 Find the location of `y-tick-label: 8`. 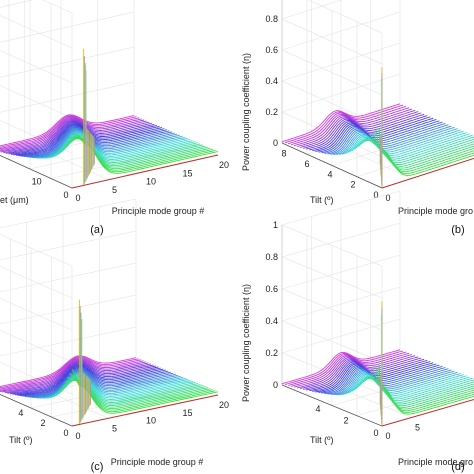

y-tick-label: 8 is located at coordinates (283, 154).